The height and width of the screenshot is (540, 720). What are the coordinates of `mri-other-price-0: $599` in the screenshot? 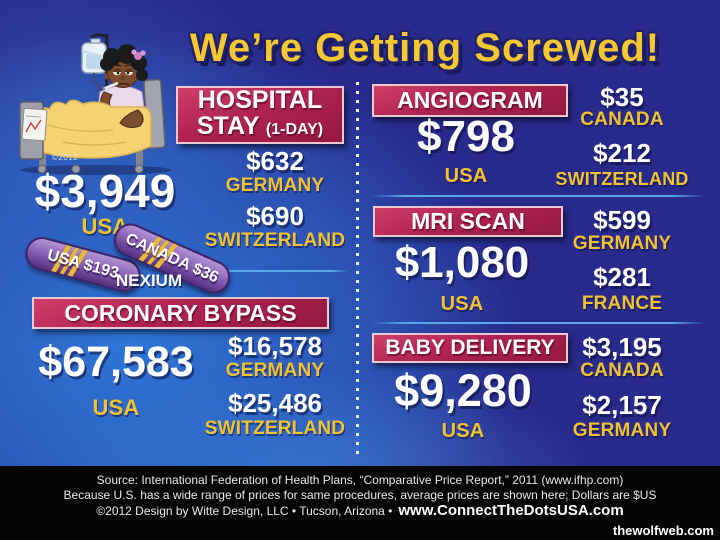 It's located at (622, 220).